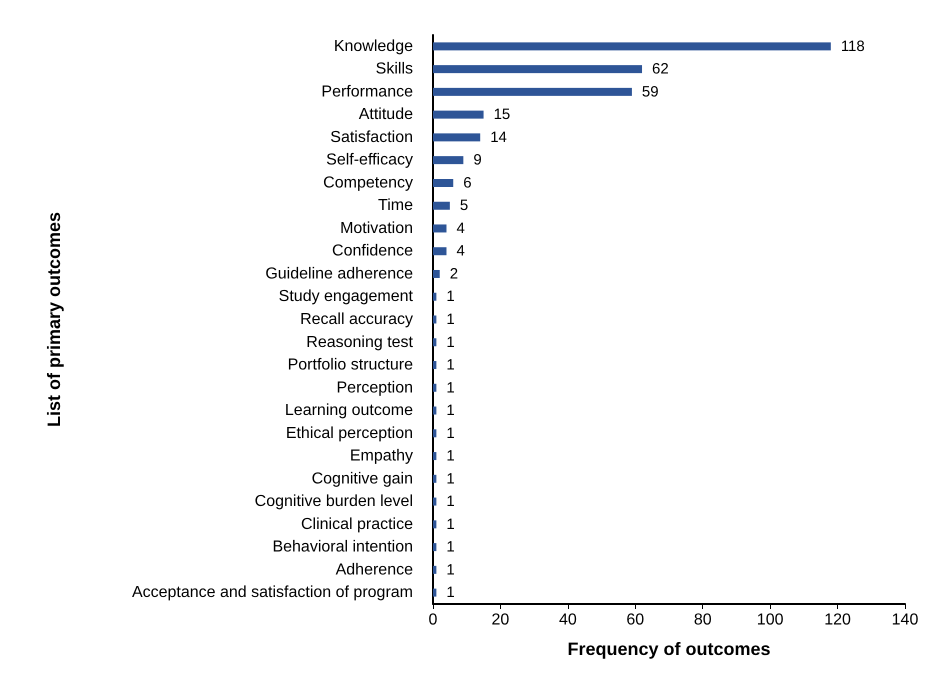 The image size is (931, 689). What do you see at coordinates (342, 547) in the screenshot?
I see `y-tick-label: Behavioral intention` at bounding box center [342, 547].